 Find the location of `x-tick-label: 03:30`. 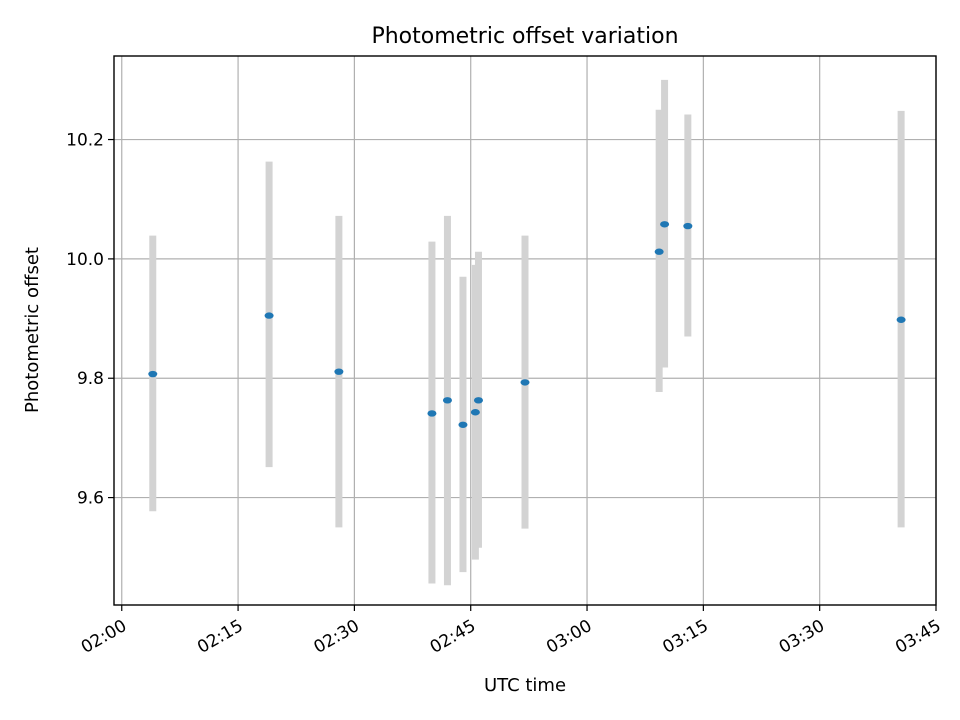

x-tick-label: 03:30 is located at coordinates (802, 637).